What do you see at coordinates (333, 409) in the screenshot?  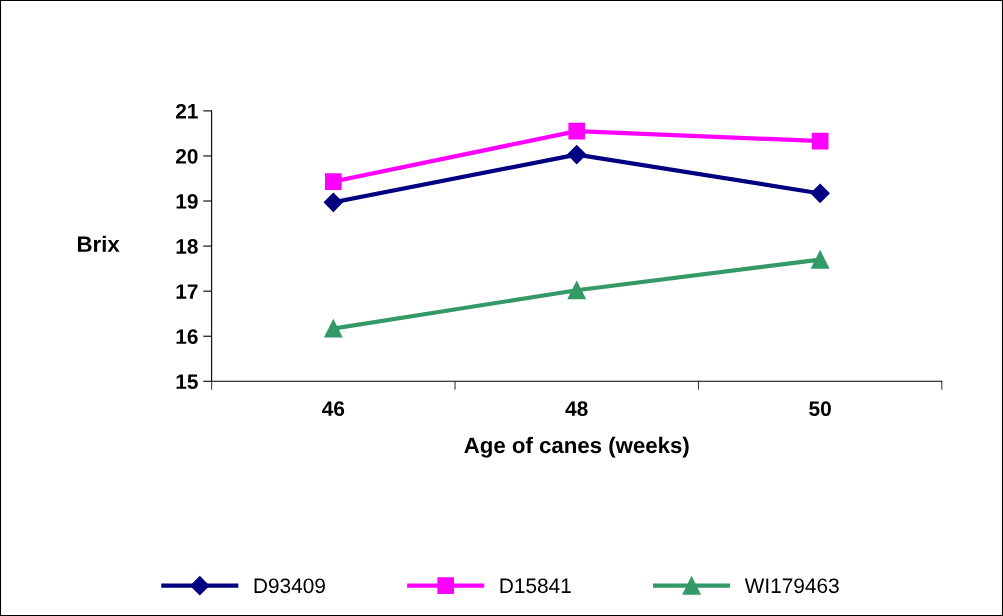 I see `x-tick-label: 46` at bounding box center [333, 409].